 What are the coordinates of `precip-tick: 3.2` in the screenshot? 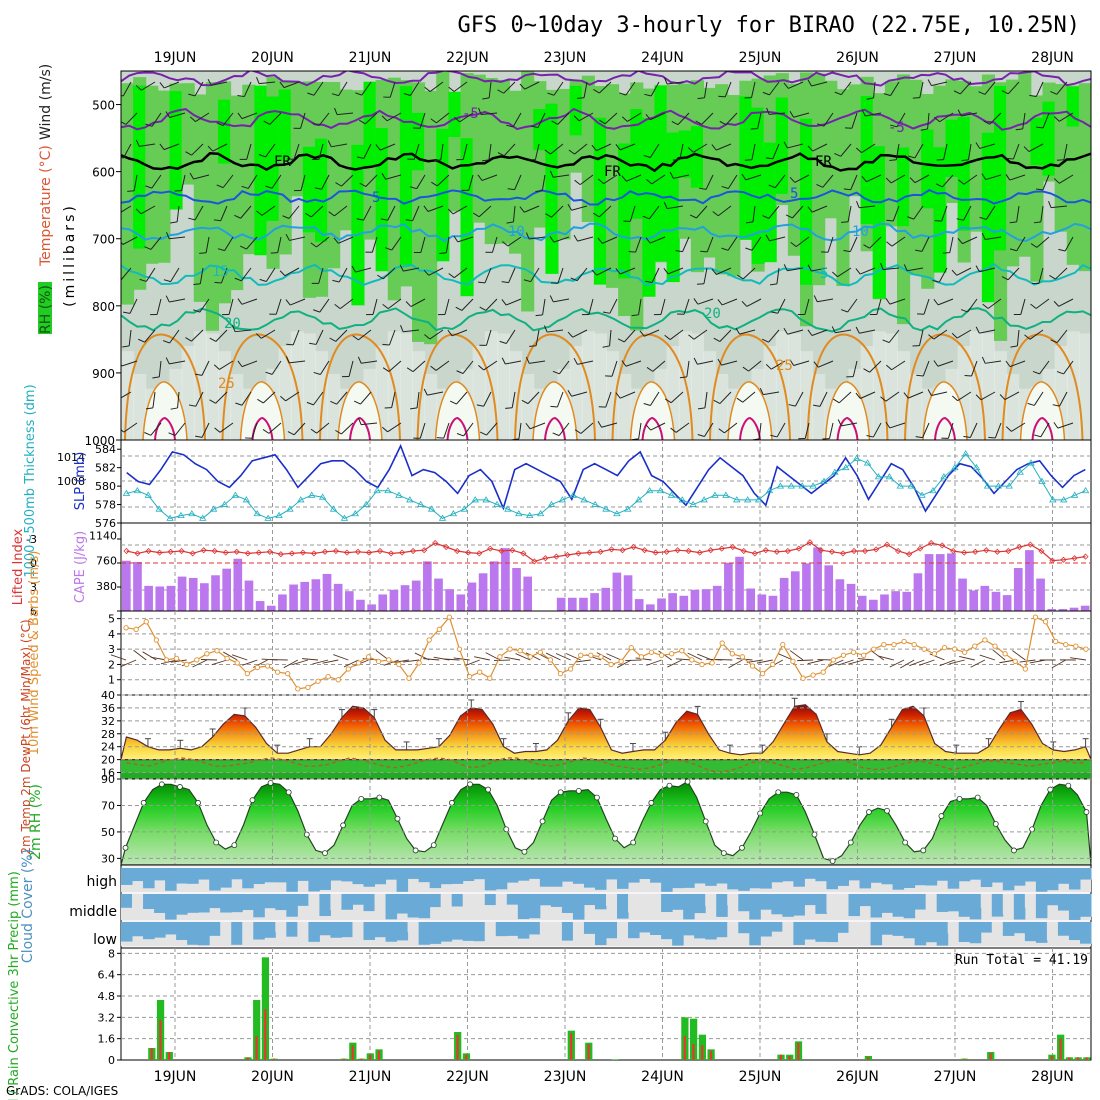 It's located at (107, 1017).